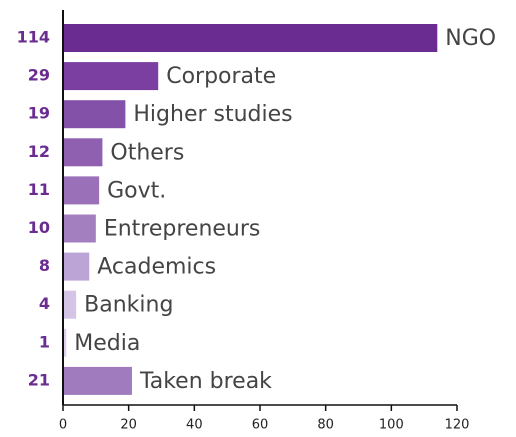 The height and width of the screenshot is (437, 516). I want to click on category-label: NGO, so click(470, 38).